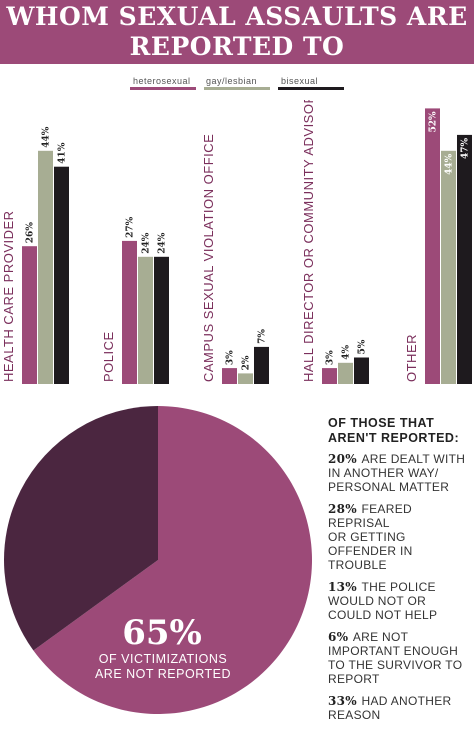 Image resolution: width=474 pixels, height=730 pixels. Describe the element at coordinates (357, 565) in the screenshot. I see `reason-text: TROUBLE` at that location.